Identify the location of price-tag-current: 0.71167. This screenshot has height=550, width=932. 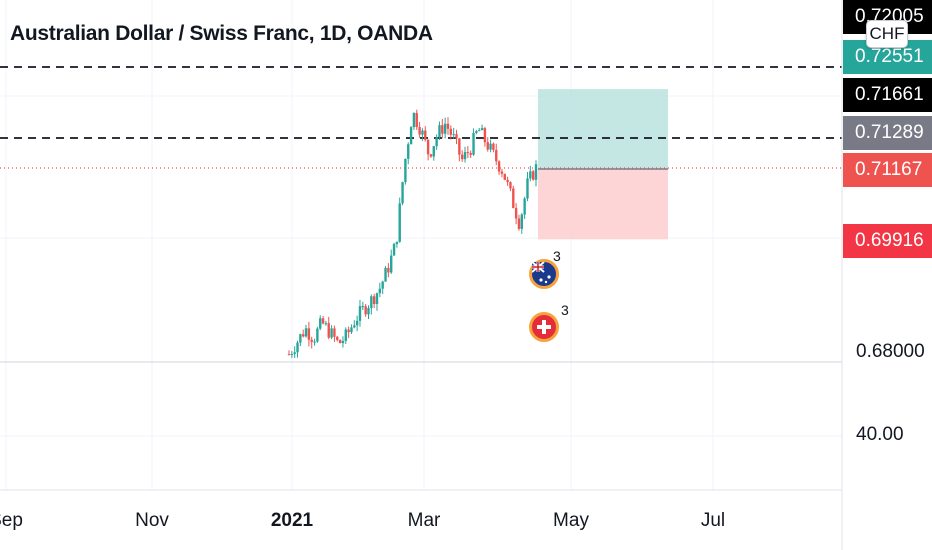
(887, 170).